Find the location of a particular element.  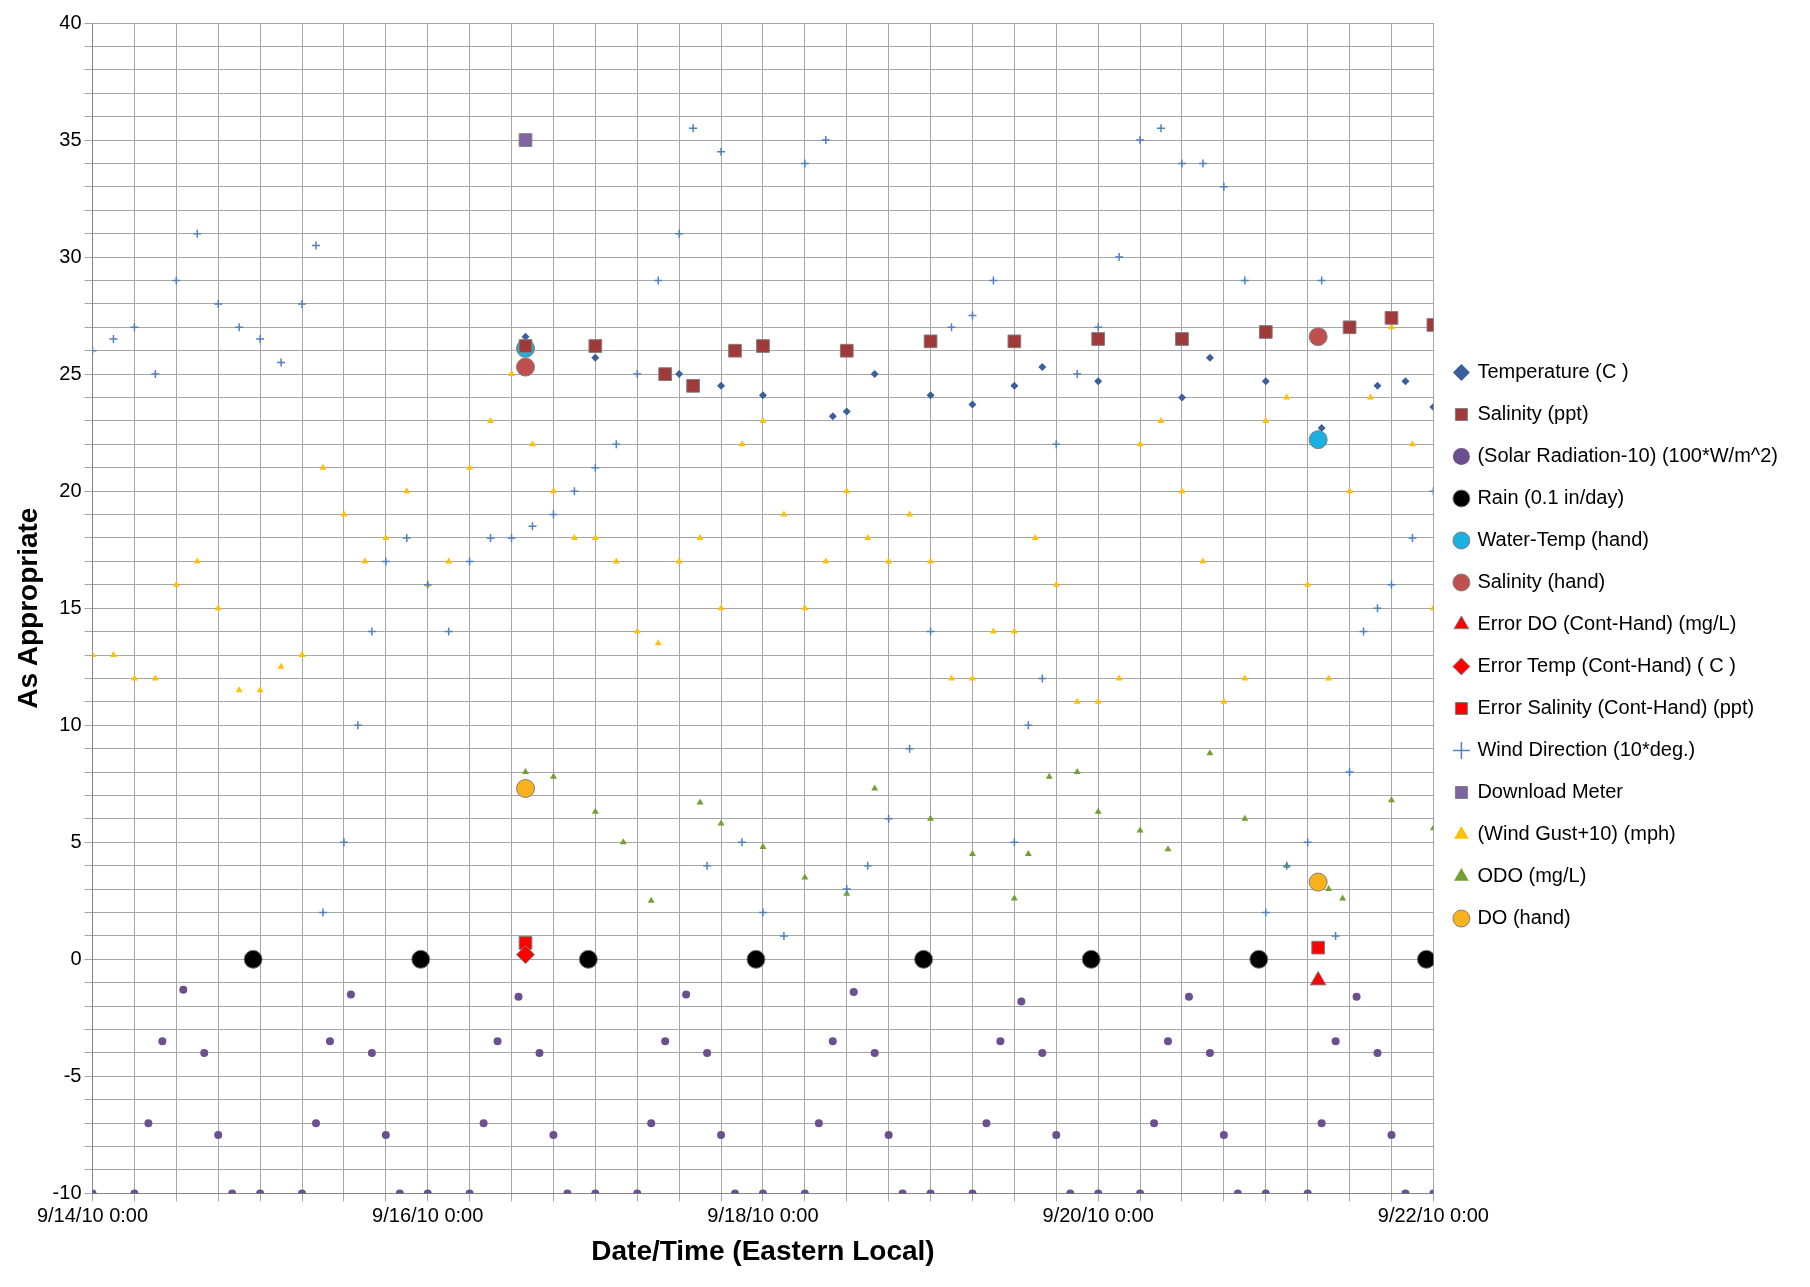

y-tick-label: -5 is located at coordinates (72, 1074).